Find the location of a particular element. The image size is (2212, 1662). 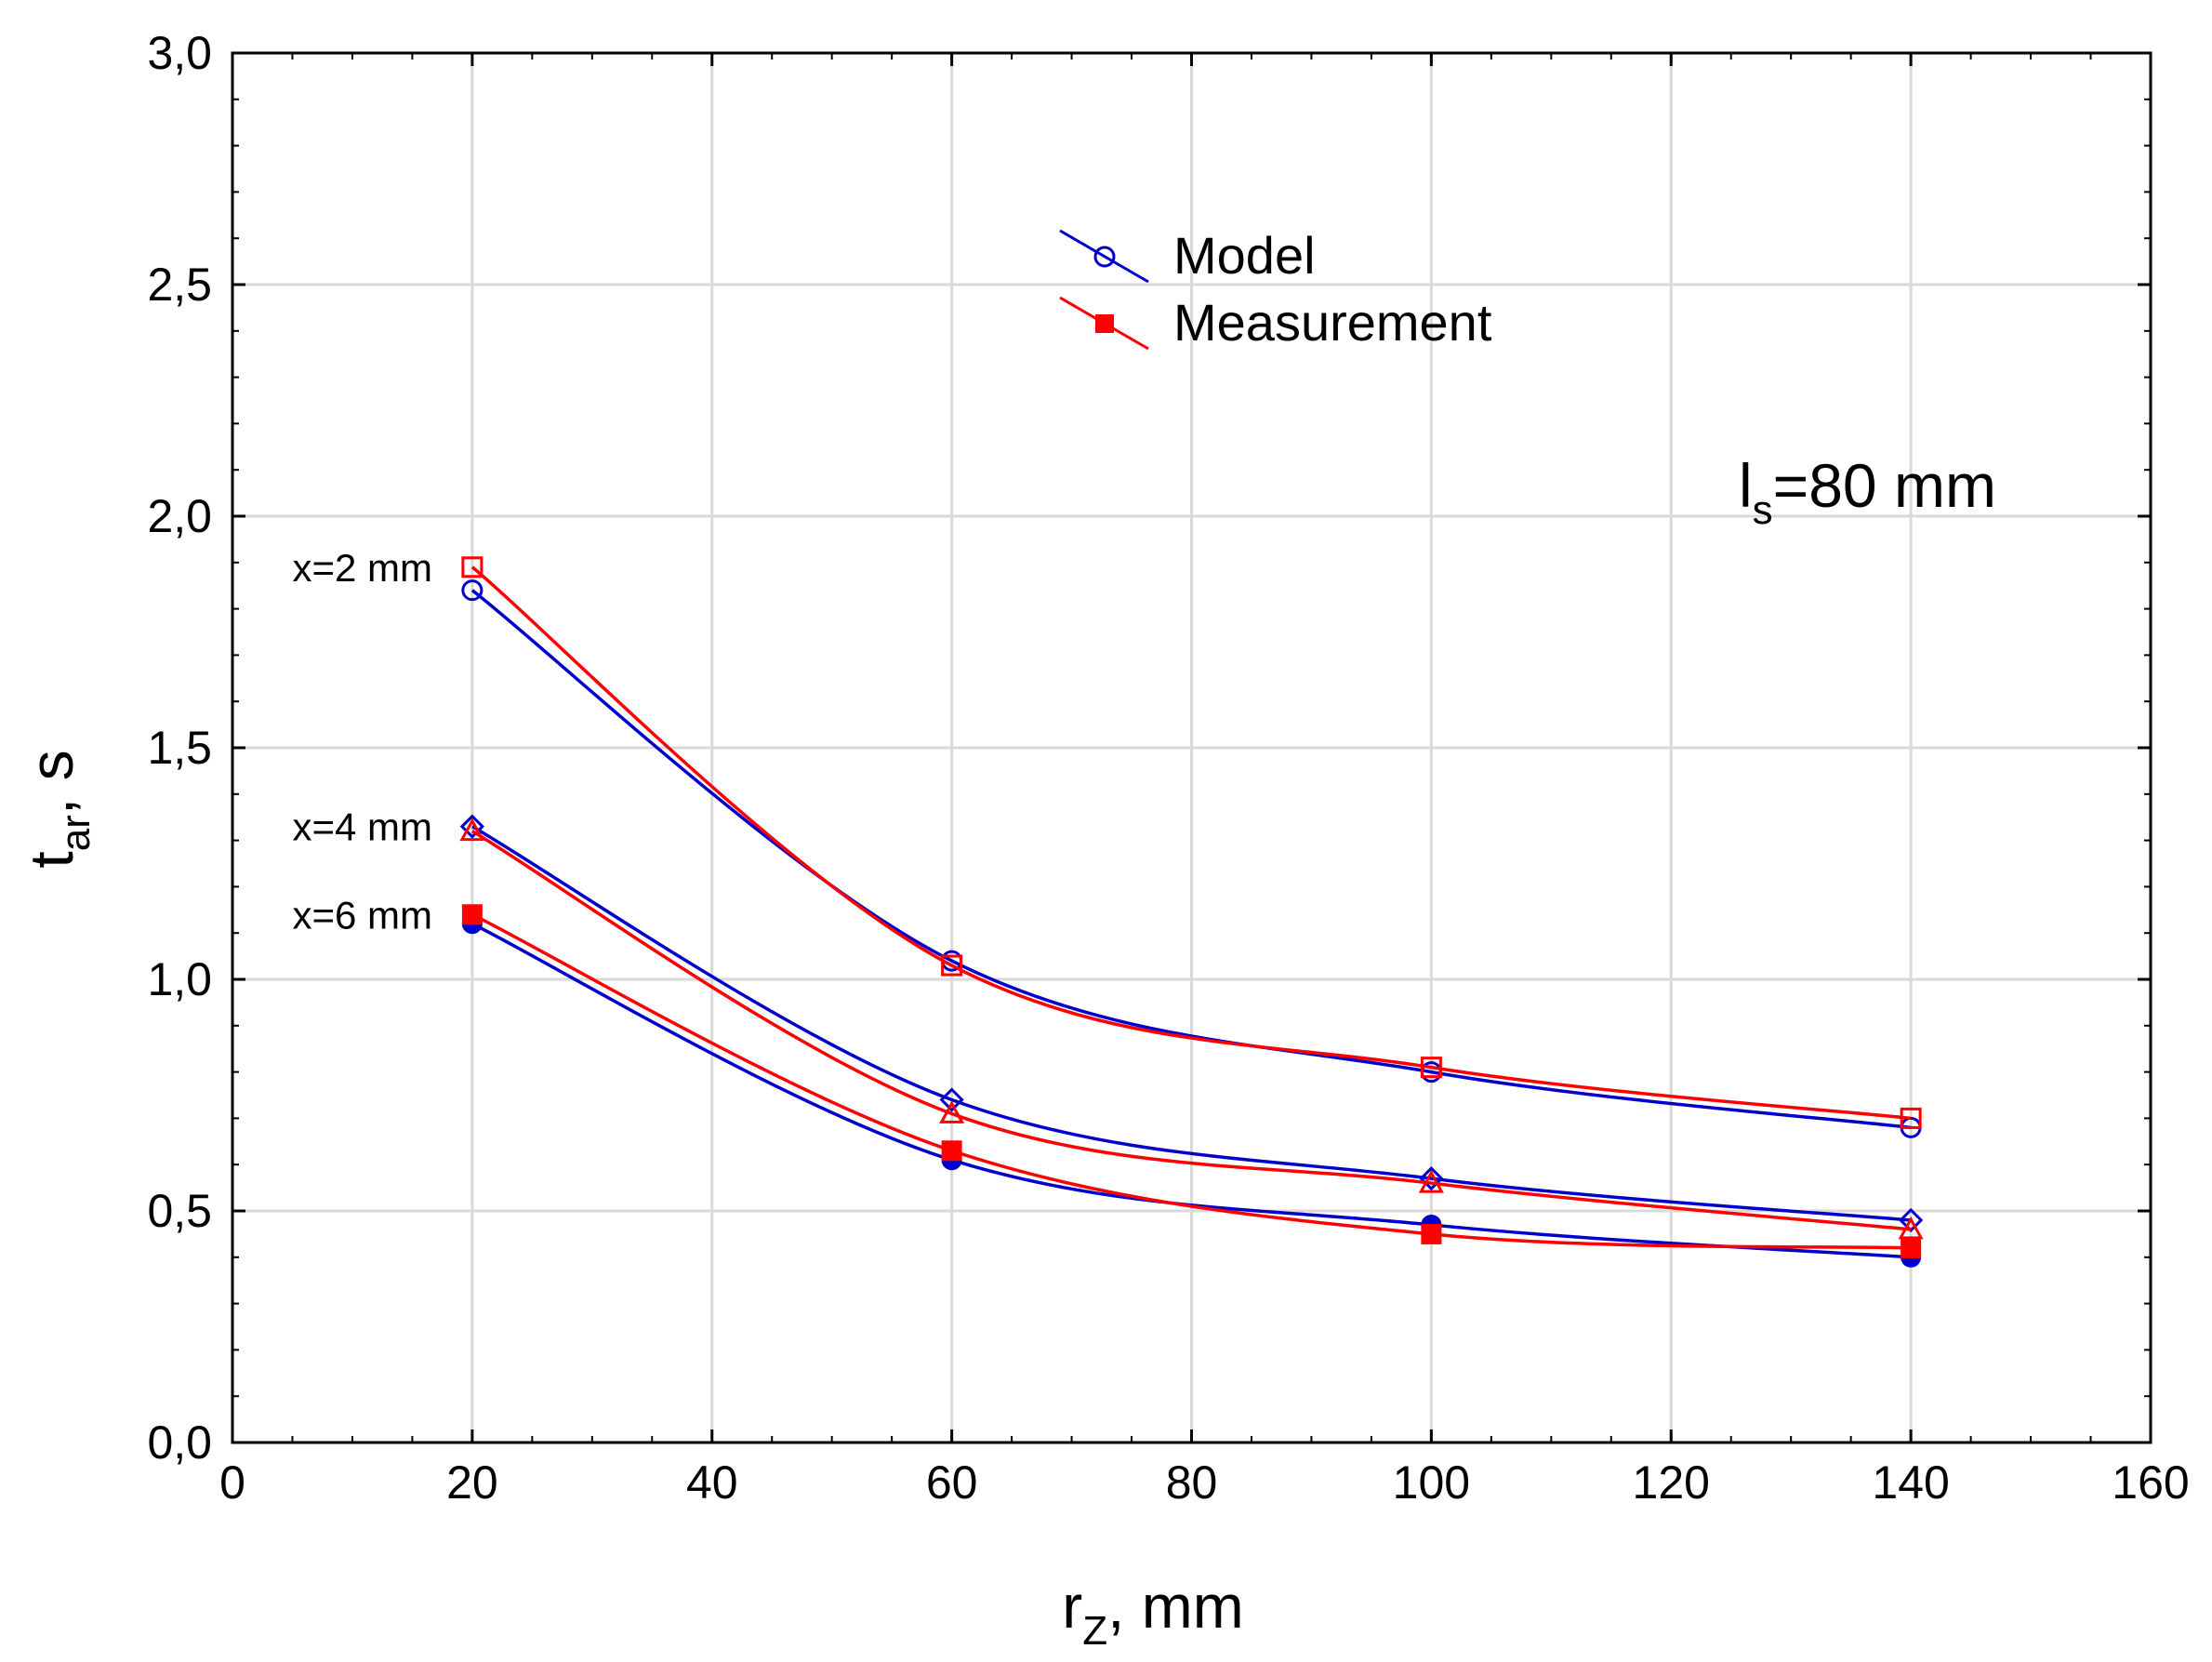

group-label: x=2 mm is located at coordinates (362, 568).